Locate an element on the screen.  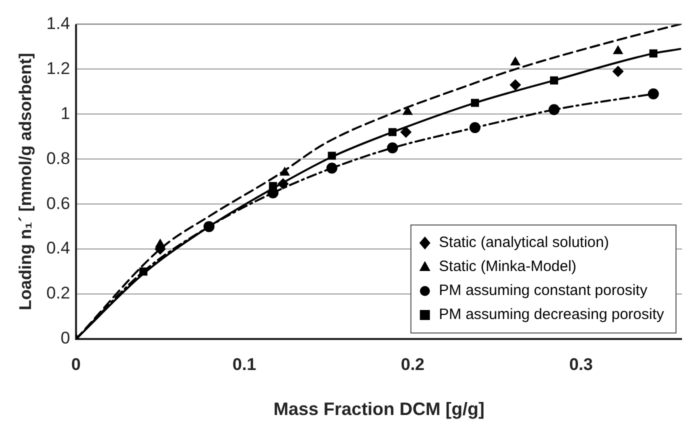
y-tick-label: 1.2 is located at coordinates (58, 68).